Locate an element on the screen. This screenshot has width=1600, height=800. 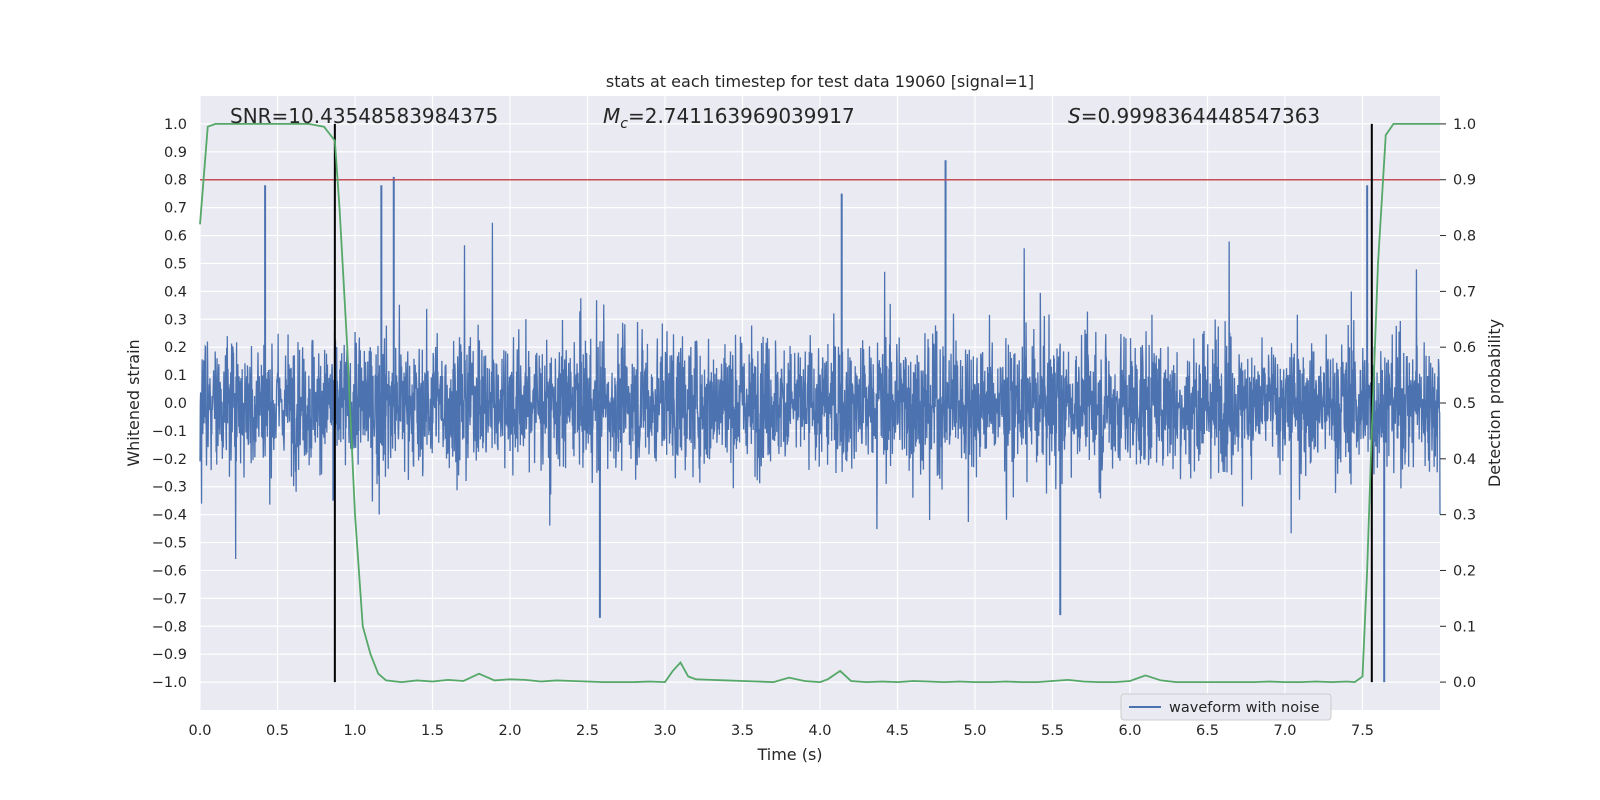
legend: waveform with noise is located at coordinates (1226, 707).